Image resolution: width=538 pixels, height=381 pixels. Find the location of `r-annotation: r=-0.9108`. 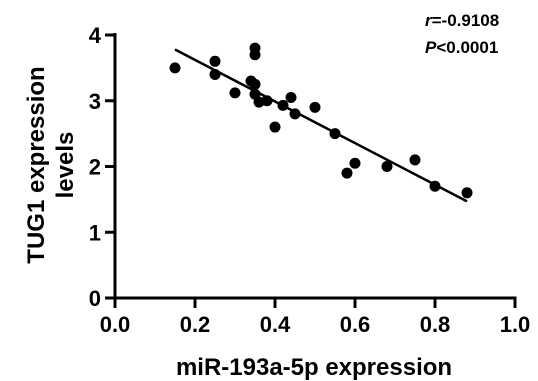

r-annotation: r=-0.9108 is located at coordinates (462, 20).